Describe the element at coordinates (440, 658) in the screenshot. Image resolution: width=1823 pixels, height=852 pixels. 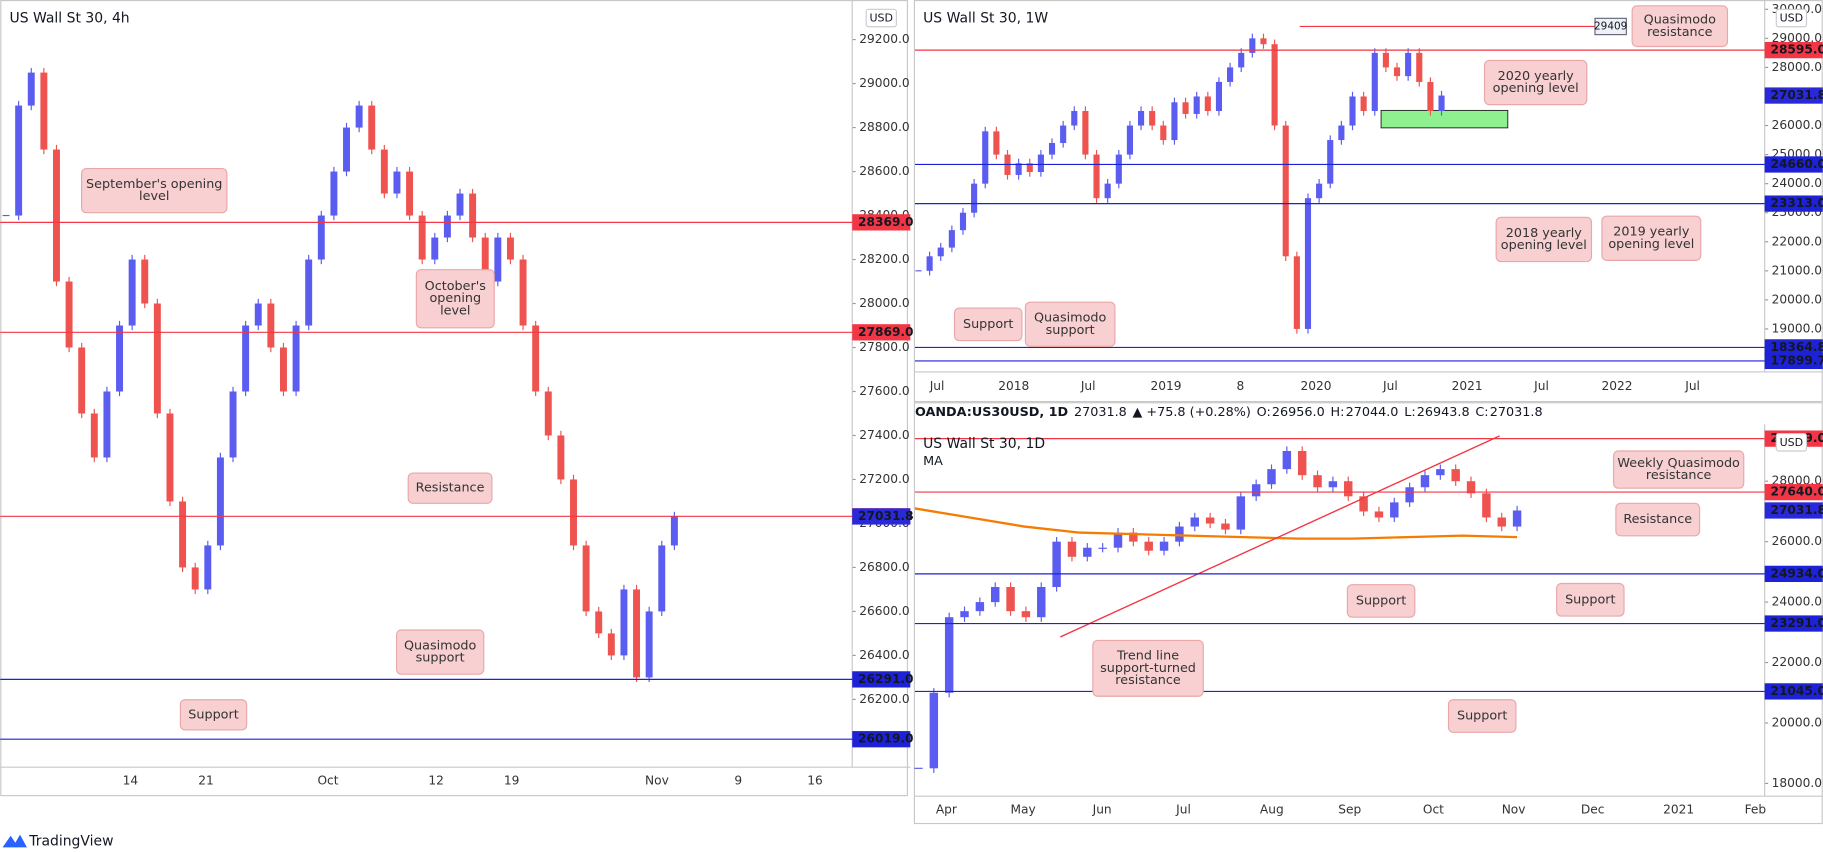
I see `annotation-text: support` at that location.